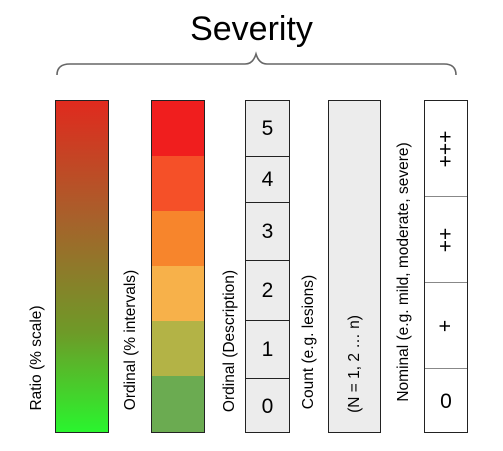 This screenshot has width=503, height=451. Describe the element at coordinates (354, 364) in the screenshot. I see `count-range-label: (N = 1, 2 … n)` at that location.